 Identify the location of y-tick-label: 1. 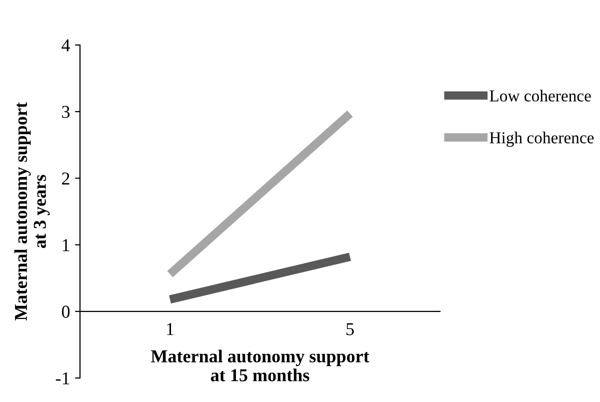
(66, 245).